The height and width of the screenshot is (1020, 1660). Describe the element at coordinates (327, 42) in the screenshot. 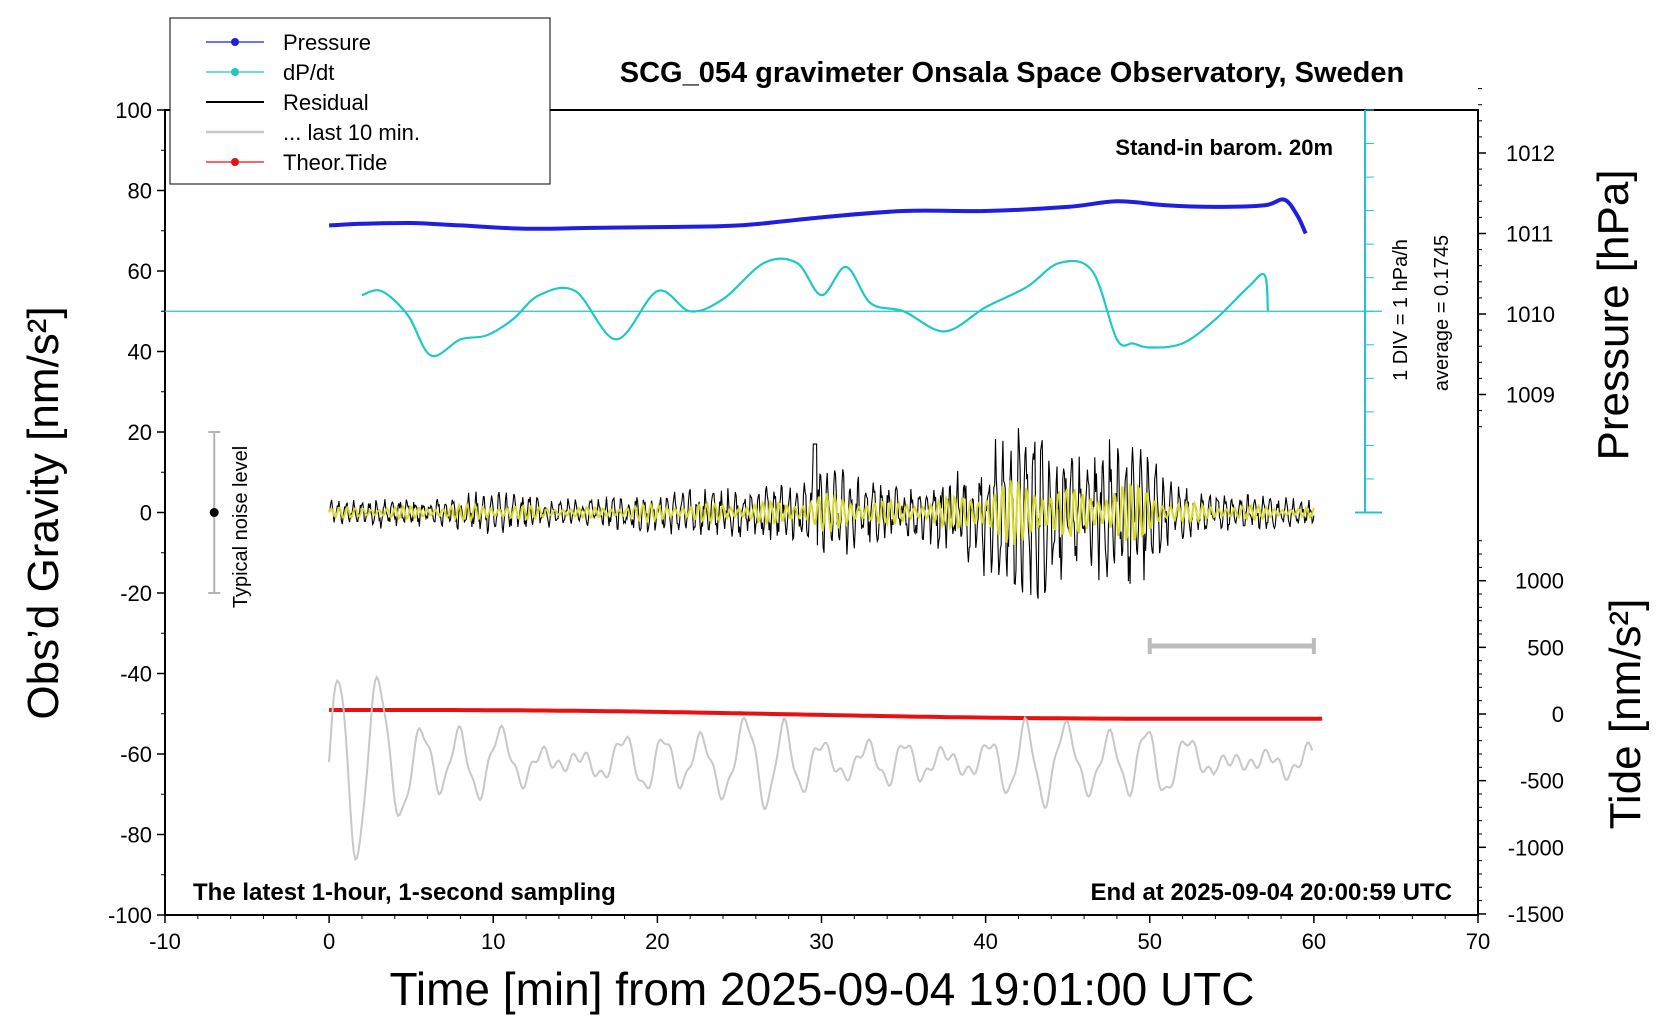

I see `legend-label: Pressure` at that location.